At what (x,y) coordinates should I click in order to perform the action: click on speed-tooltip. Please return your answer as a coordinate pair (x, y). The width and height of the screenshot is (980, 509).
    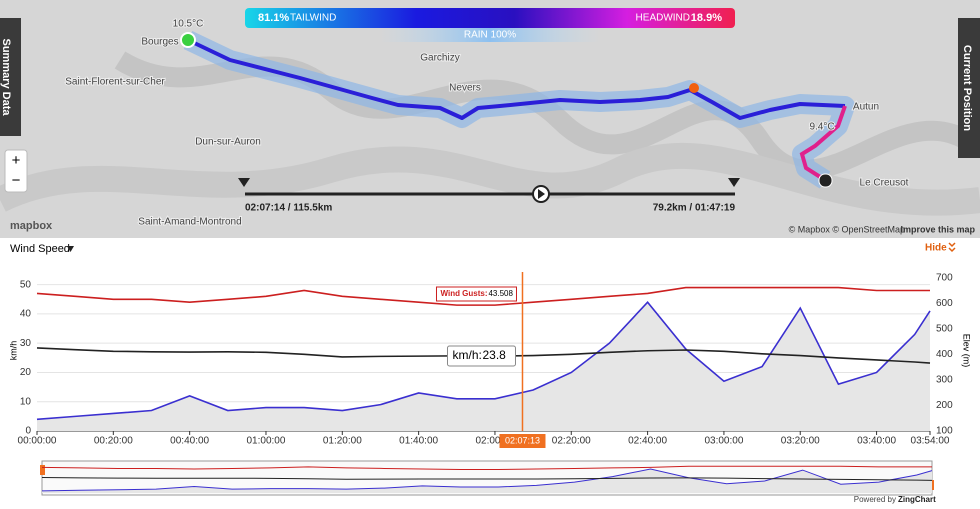
    Looking at the image, I should click on (481, 356).